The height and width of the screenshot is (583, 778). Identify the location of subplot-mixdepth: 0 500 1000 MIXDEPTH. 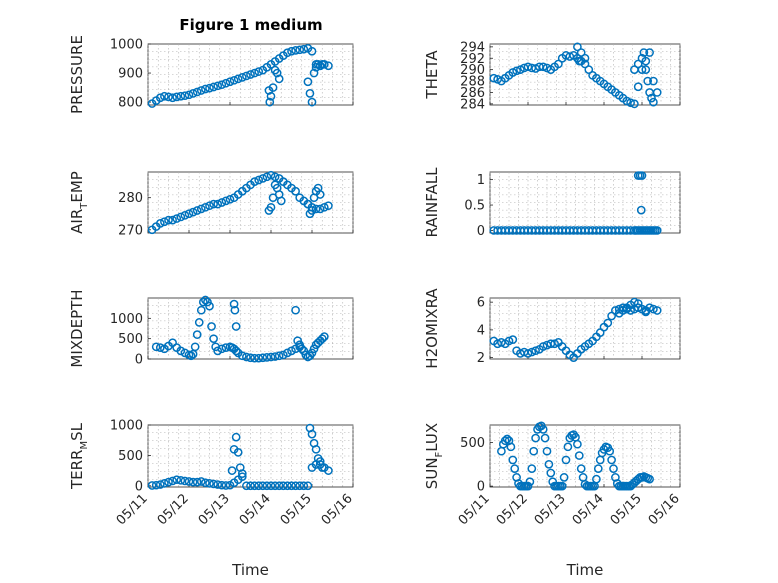
(211, 328).